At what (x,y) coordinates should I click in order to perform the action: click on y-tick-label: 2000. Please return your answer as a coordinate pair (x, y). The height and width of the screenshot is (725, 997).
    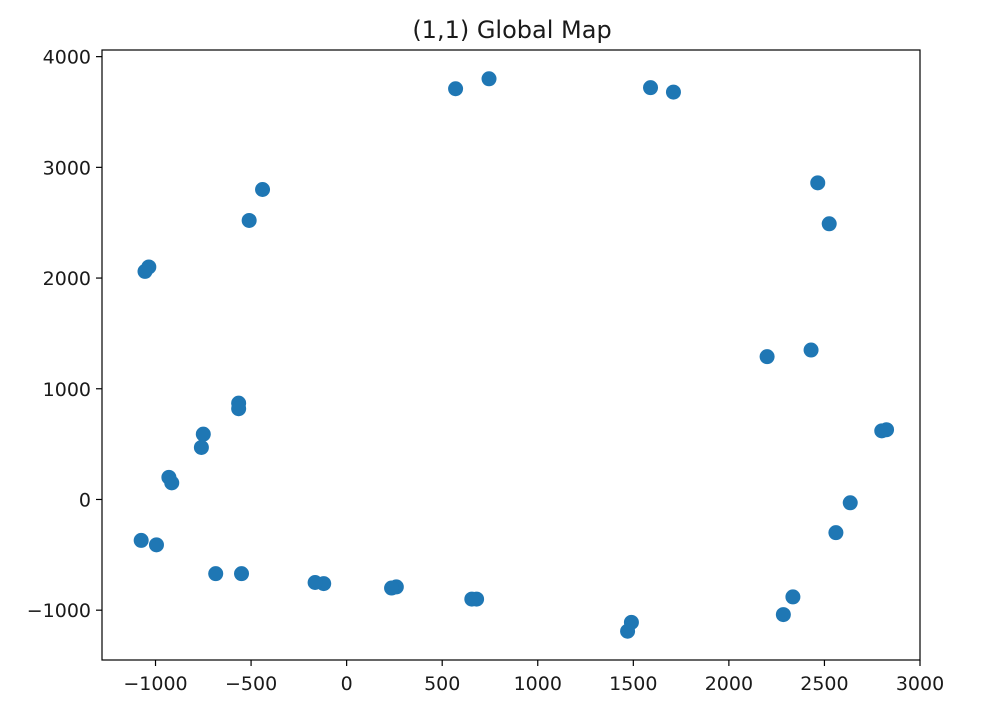
    Looking at the image, I should click on (67, 279).